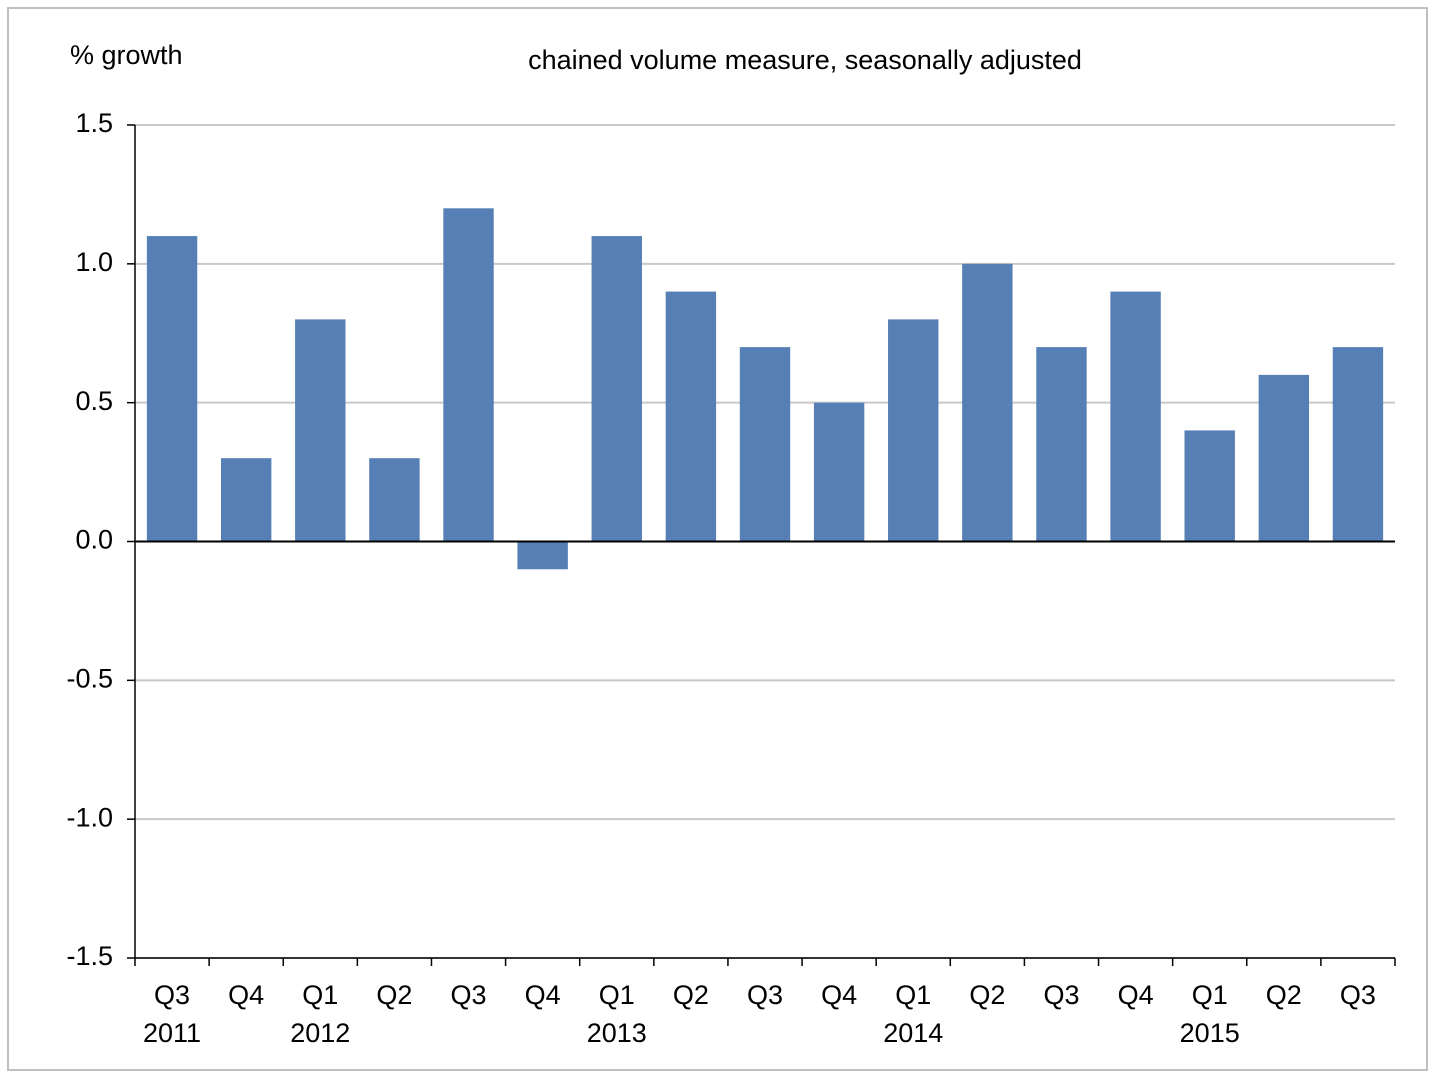 This screenshot has width=1435, height=1078. What do you see at coordinates (320, 1033) in the screenshot?
I see `x-group-label: 2012` at bounding box center [320, 1033].